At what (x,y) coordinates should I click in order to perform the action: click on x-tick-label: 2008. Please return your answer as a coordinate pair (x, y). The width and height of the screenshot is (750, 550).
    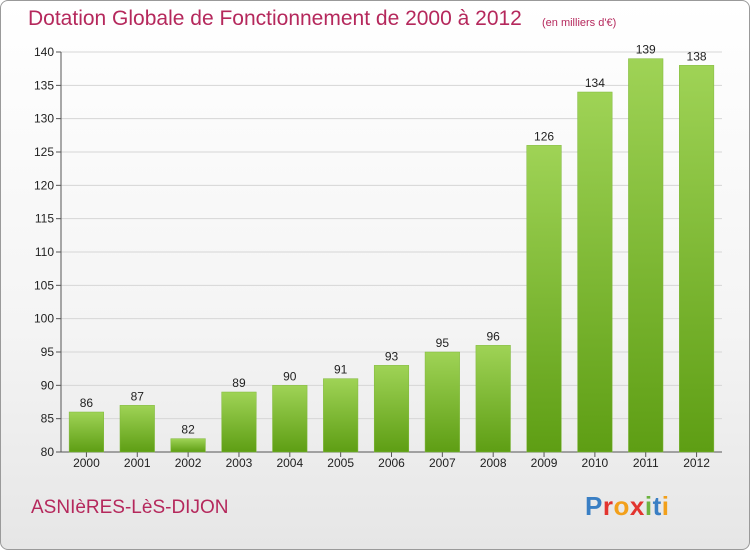
    Looking at the image, I should click on (493, 463).